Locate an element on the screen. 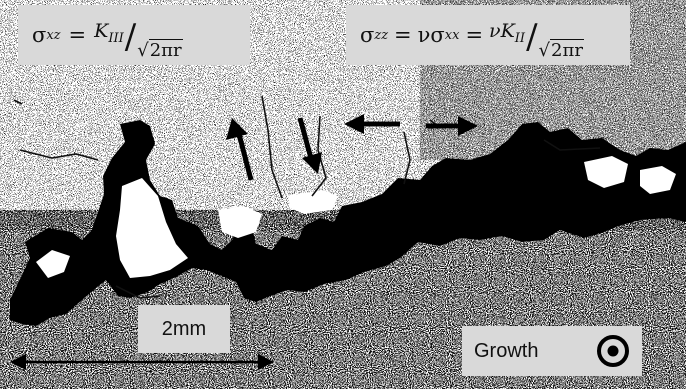  eq-left-fraction: KIII/√2πr is located at coordinates (138, 39).